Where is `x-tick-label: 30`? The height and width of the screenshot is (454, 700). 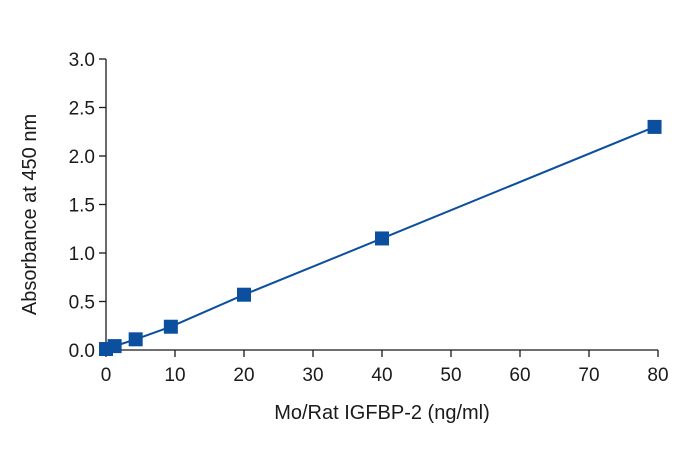 x-tick-label: 30 is located at coordinates (312, 375).